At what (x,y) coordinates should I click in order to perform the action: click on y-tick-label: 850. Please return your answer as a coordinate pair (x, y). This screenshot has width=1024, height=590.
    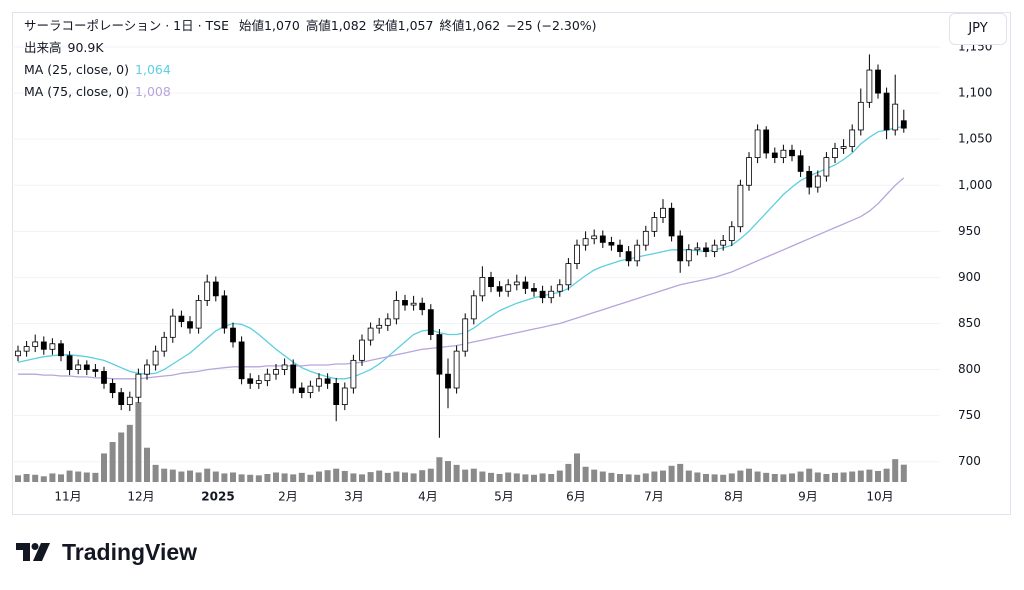
    Looking at the image, I should click on (969, 323).